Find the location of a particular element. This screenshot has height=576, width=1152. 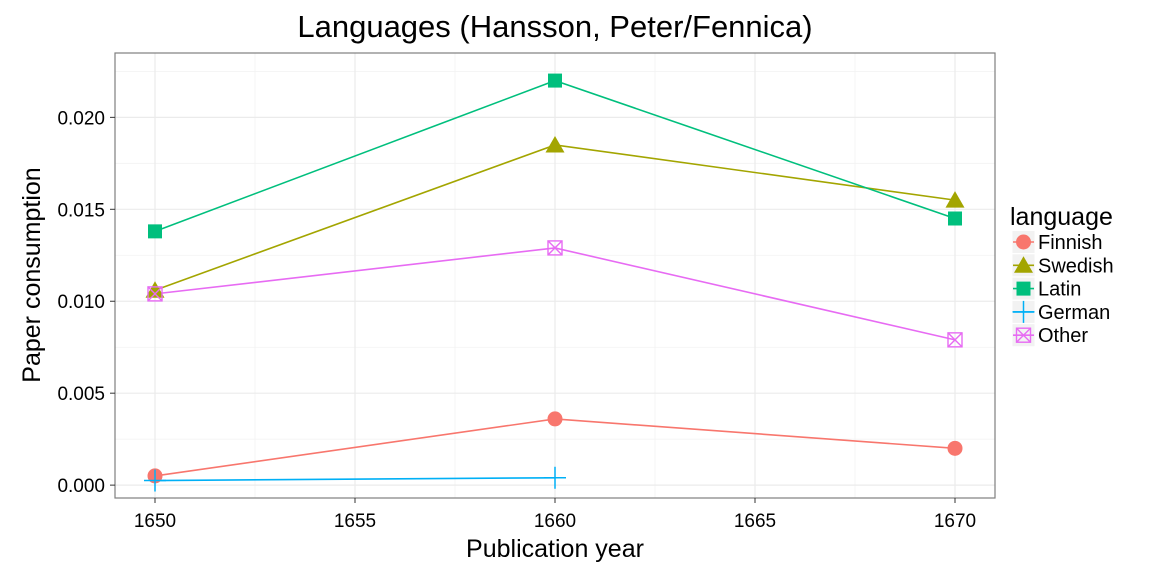

x-axis: 1650 1655 1660 1665 1670 is located at coordinates (555, 515).